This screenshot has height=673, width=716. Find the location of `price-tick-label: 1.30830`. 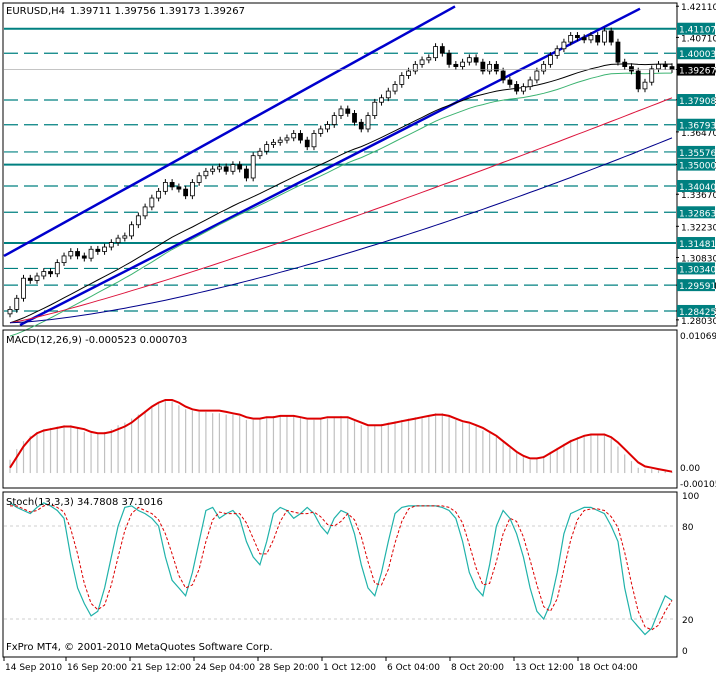

price-tick-label: 1.30830 is located at coordinates (698, 260).